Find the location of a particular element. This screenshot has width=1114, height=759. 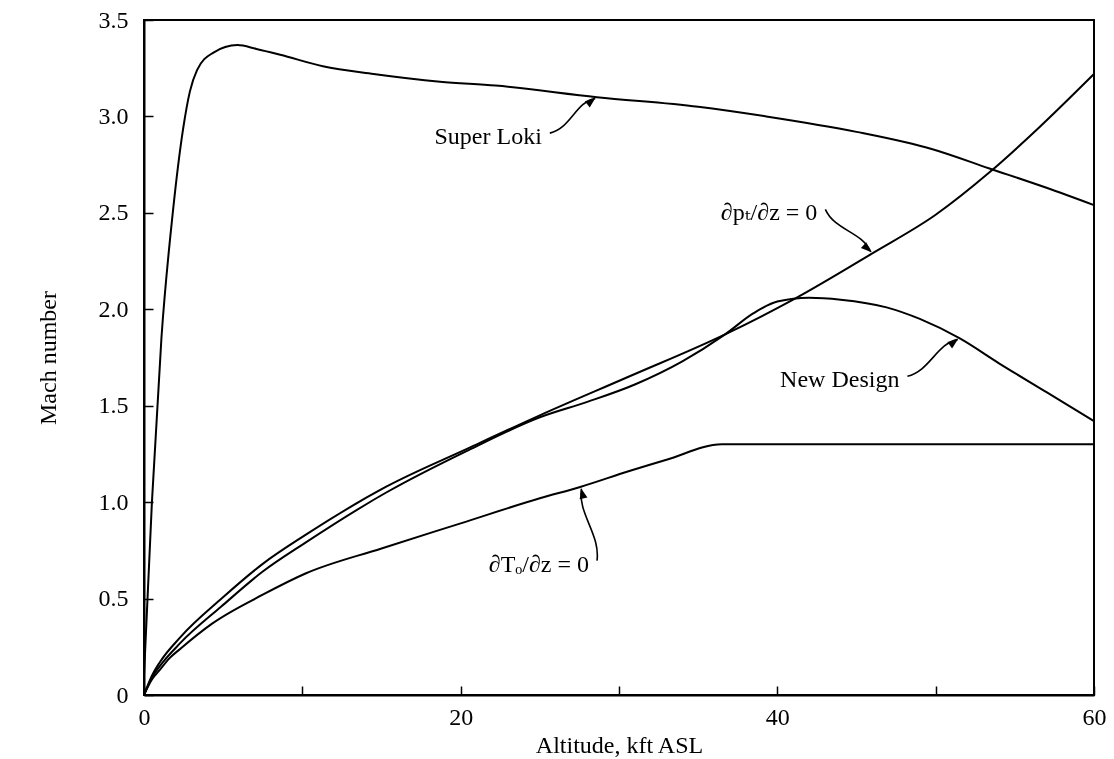

y-tick-label: 0.5 is located at coordinates (113, 598).